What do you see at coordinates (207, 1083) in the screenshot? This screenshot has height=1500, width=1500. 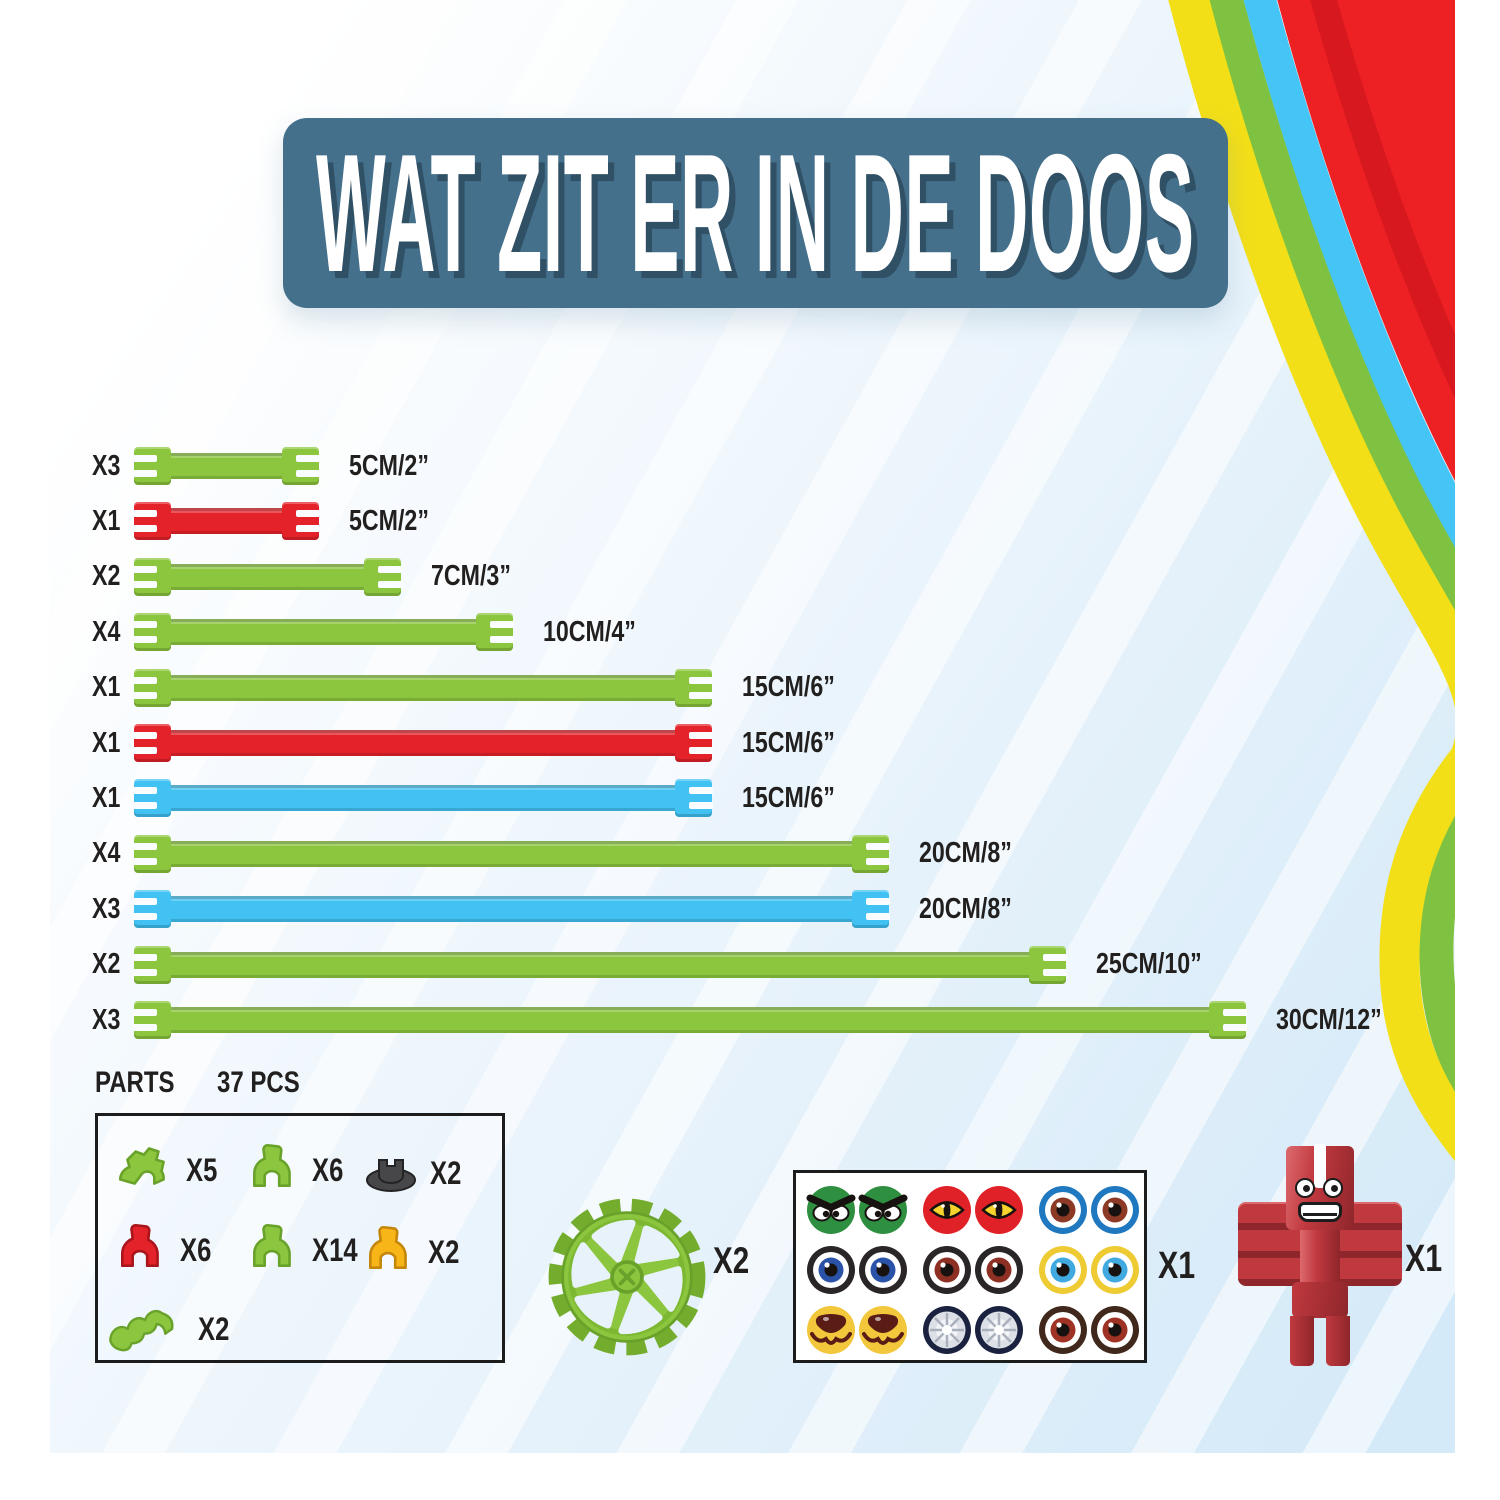 I see `parts-heading: PARTS 37 PCS` at bounding box center [207, 1083].